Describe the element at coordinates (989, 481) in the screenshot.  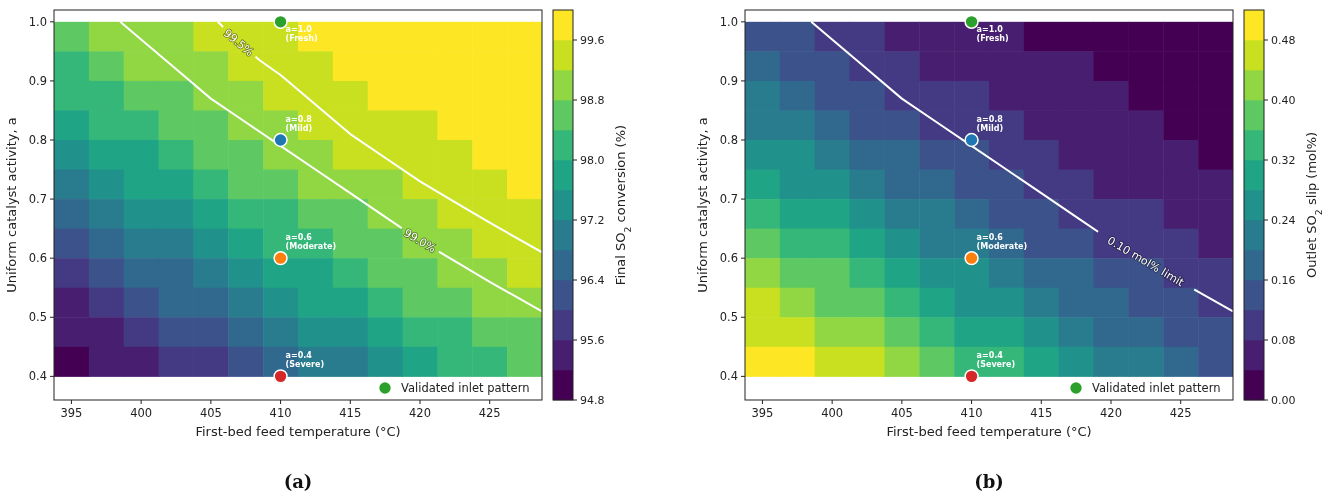
I see `text: (b)` at that location.